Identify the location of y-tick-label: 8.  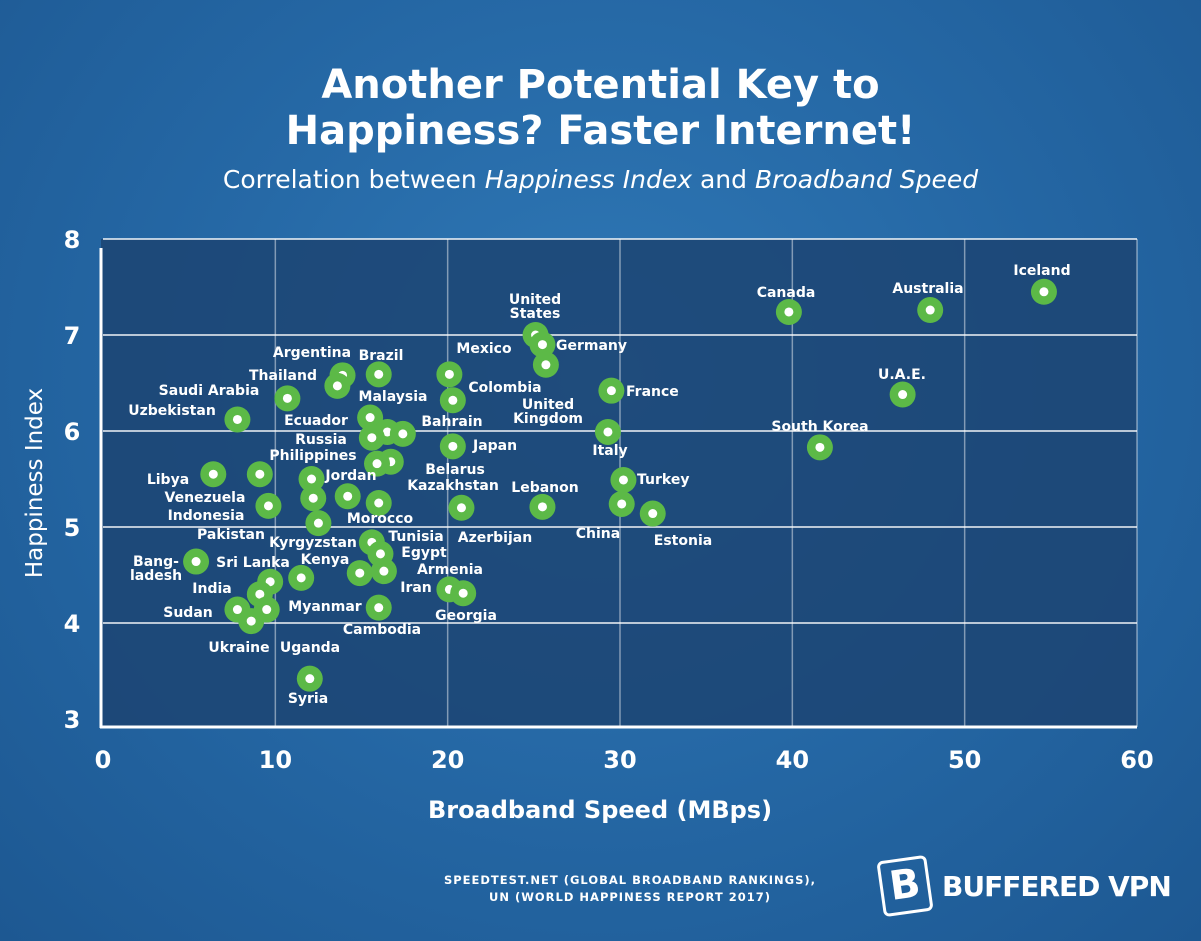
(72, 240).